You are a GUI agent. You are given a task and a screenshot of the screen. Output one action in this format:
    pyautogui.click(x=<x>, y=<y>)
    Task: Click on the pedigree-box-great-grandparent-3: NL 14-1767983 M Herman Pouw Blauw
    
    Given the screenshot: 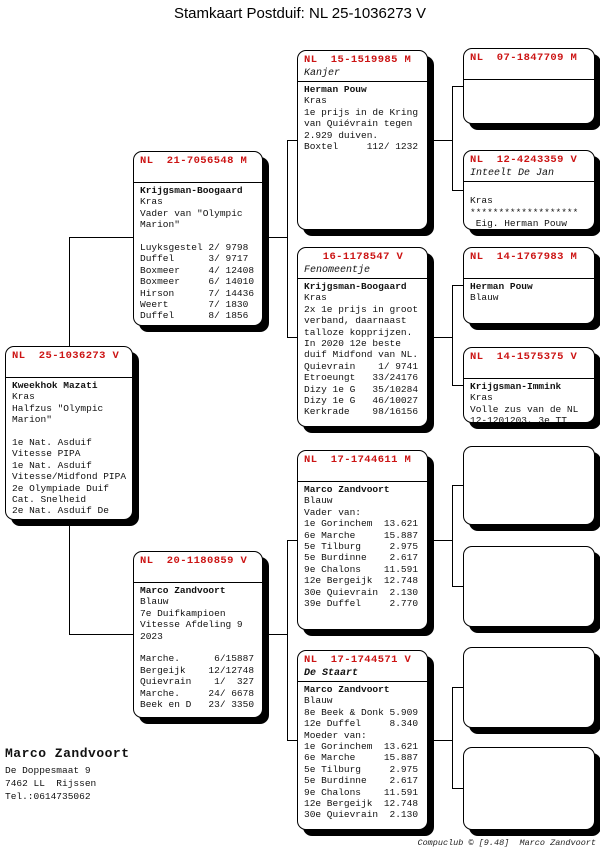 What is the action you would take?
    pyautogui.click(x=529, y=285)
    